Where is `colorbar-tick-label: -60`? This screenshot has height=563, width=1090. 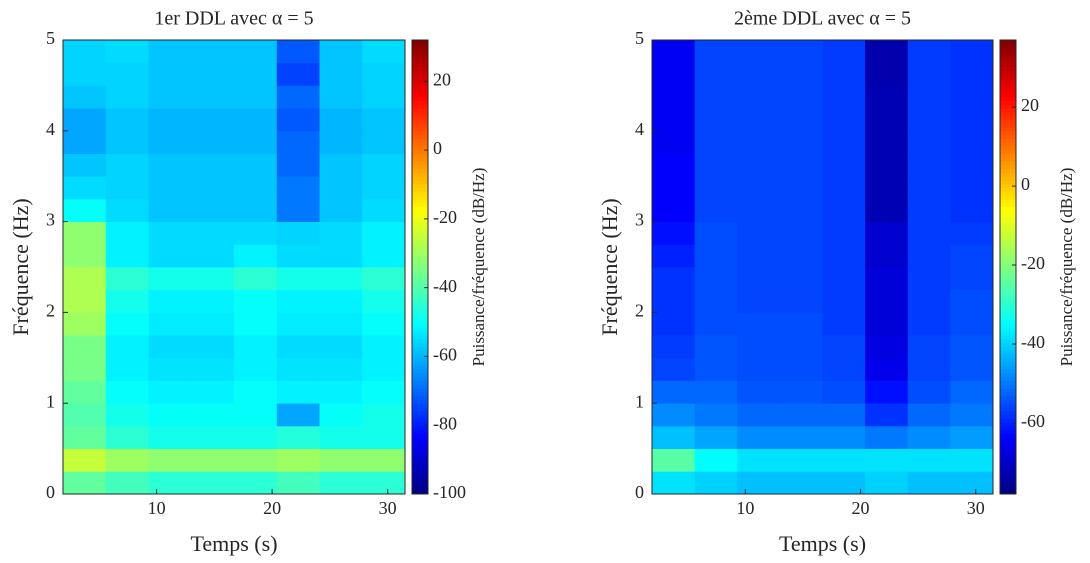 colorbar-tick-label: -60 is located at coordinates (1033, 421).